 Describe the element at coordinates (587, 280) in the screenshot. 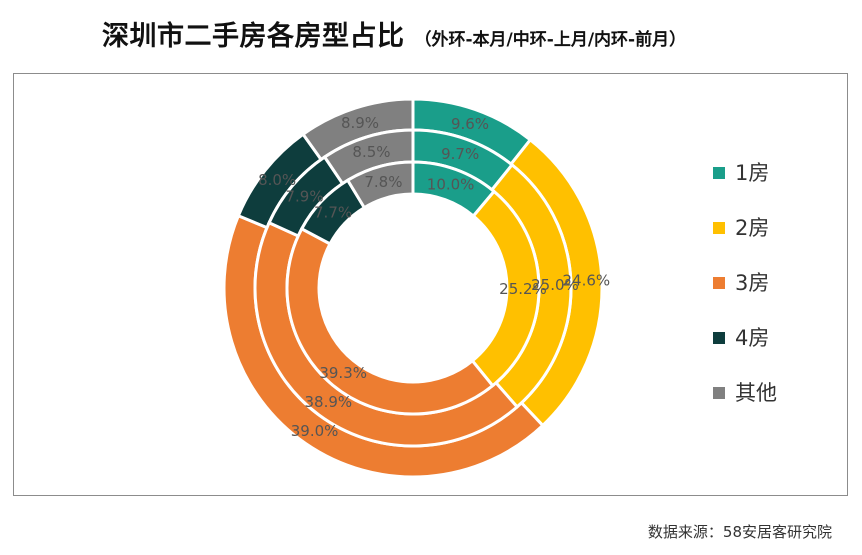

I see `data-label-outer-2room: 24.6%` at that location.